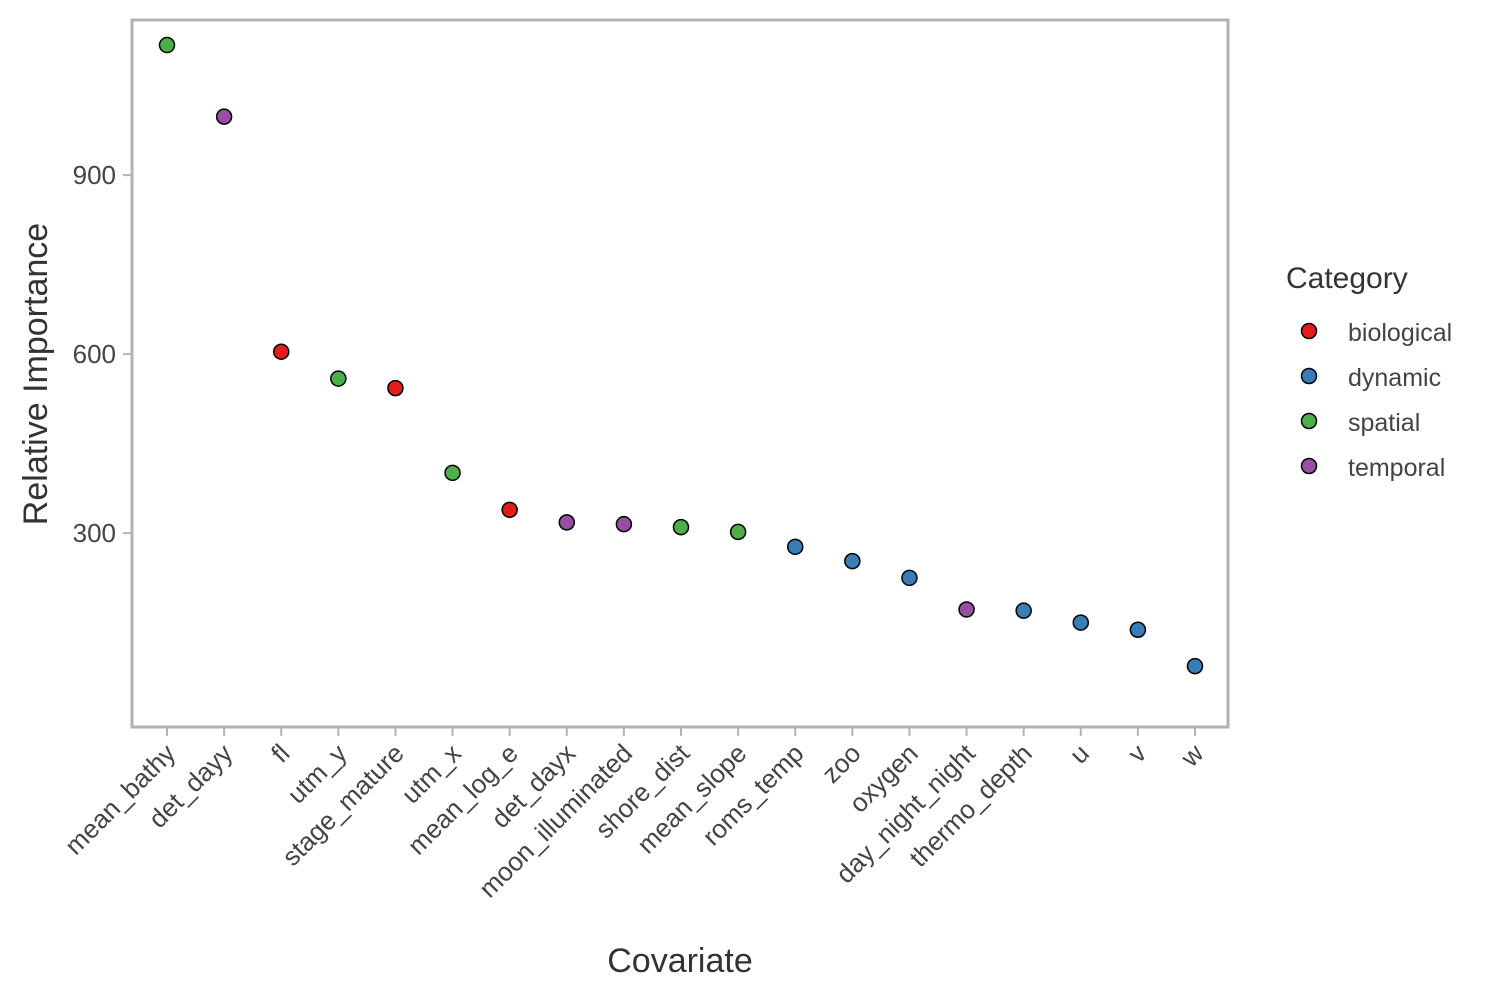 This screenshot has height=1000, width=1500. What do you see at coordinates (94, 175) in the screenshot?
I see `y-tick-label-900: 900` at bounding box center [94, 175].